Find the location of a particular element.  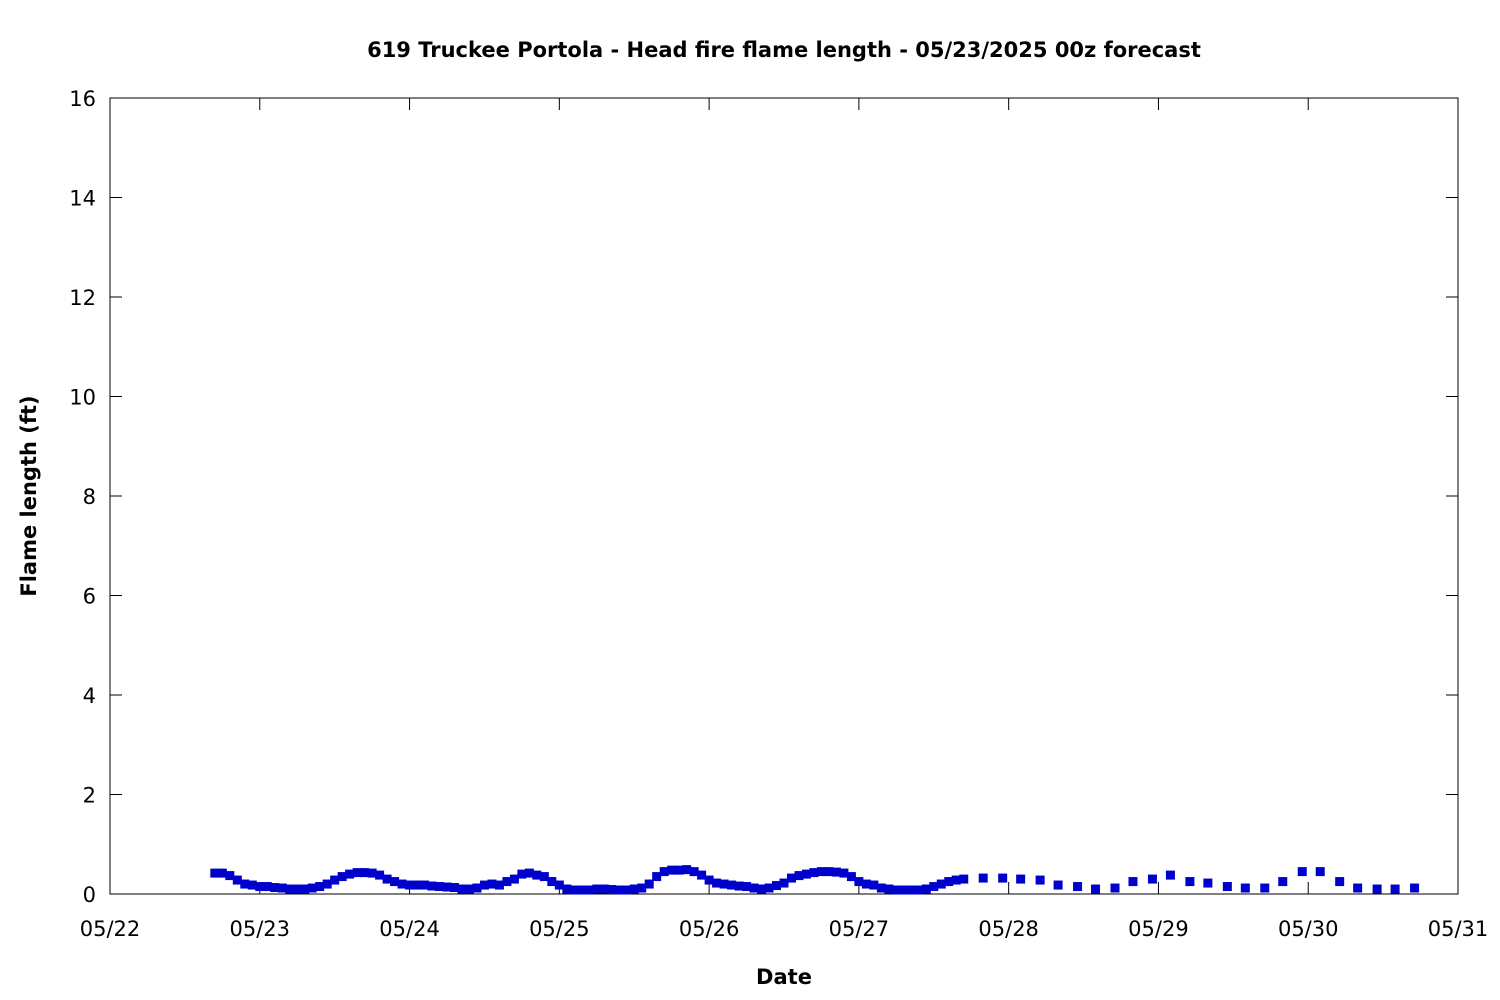

x-tick-label: 05/27 is located at coordinates (859, 929).